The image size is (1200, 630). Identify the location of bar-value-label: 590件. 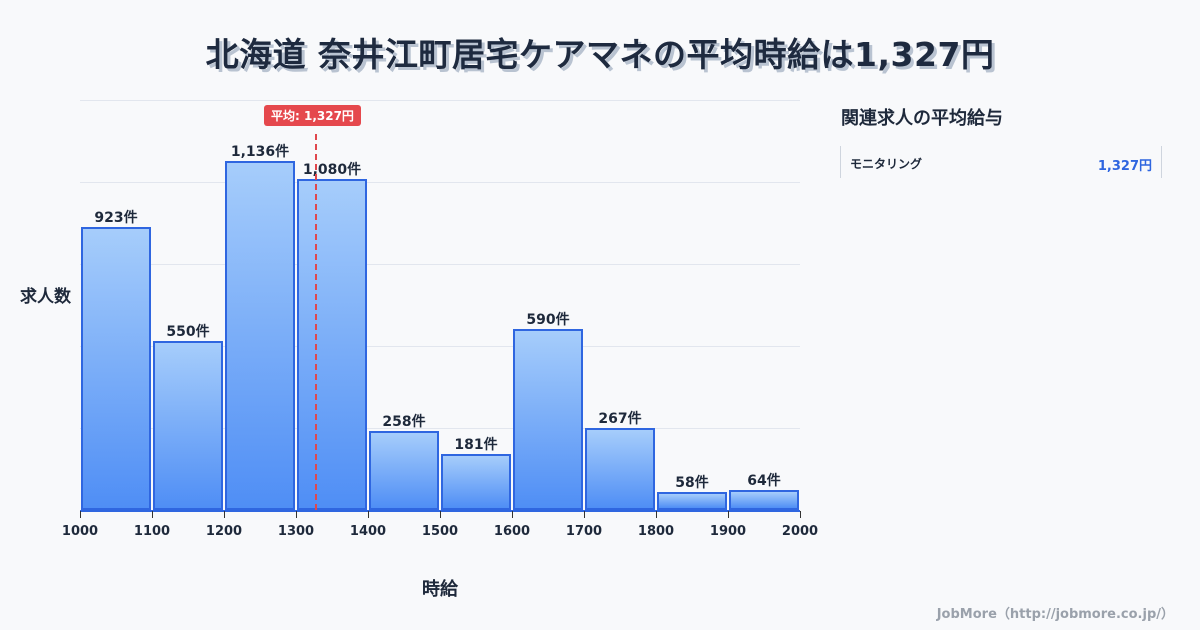
(548, 320).